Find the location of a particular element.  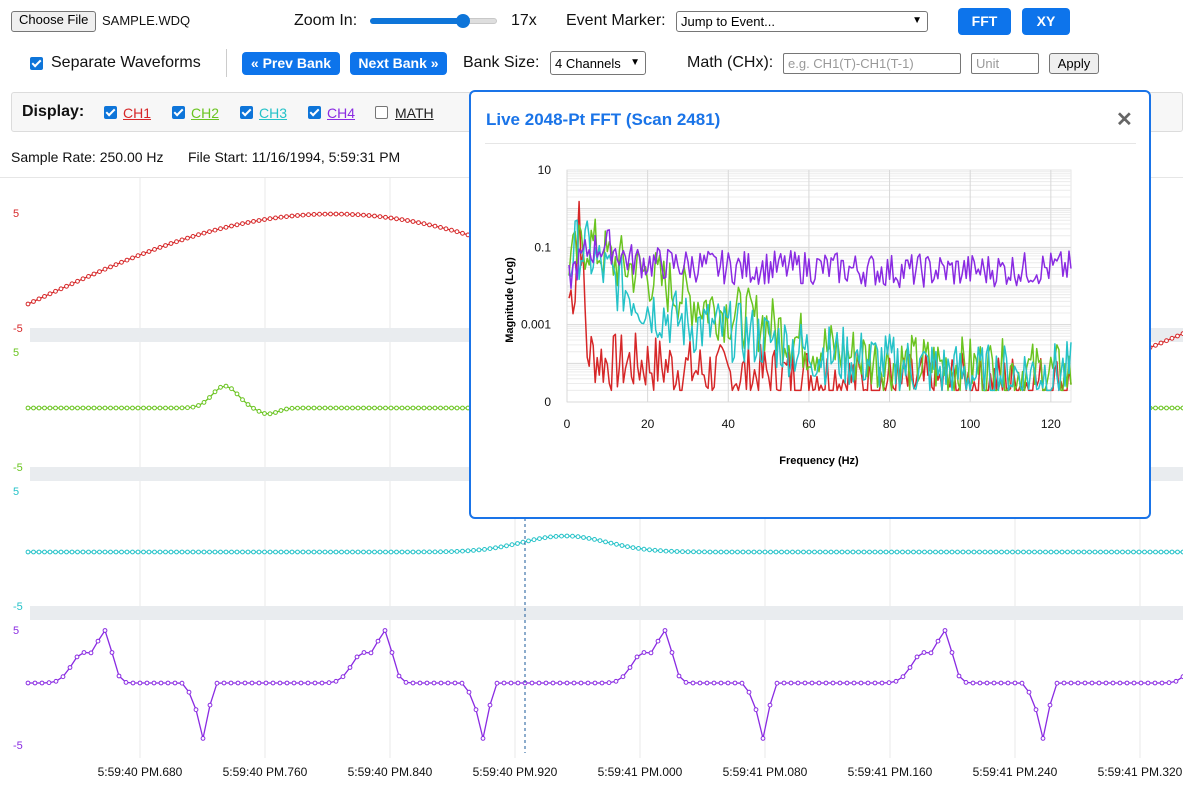

math-checkbox is located at coordinates (381, 112).